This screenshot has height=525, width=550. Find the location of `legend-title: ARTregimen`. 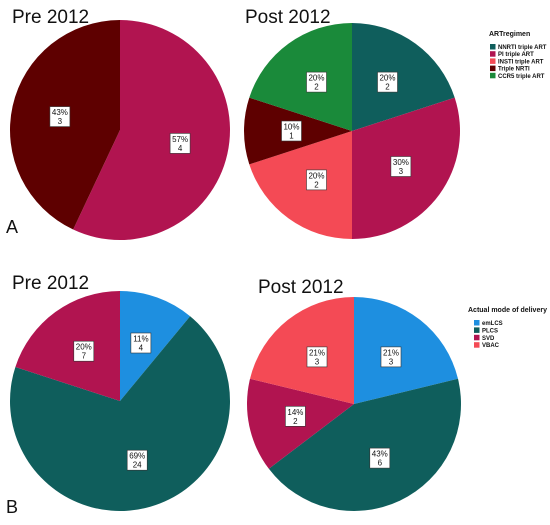

legend-title: ARTregimen is located at coordinates (509, 34).